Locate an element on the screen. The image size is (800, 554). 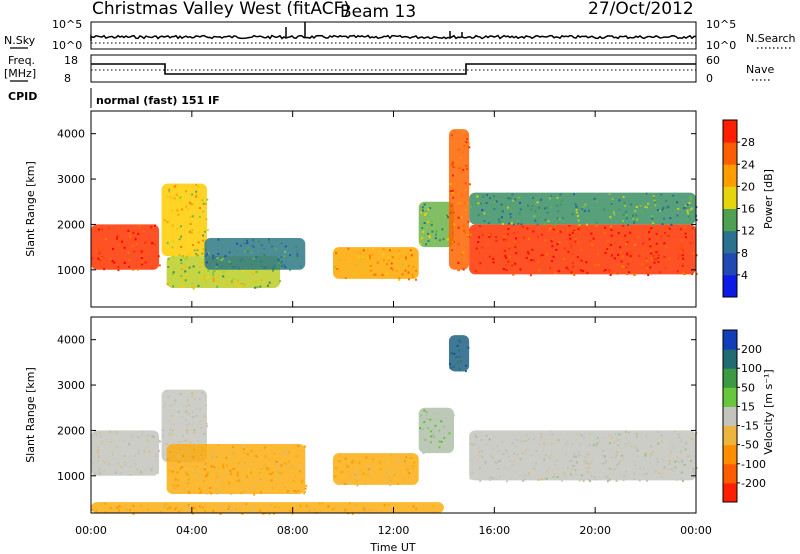
colorbar-tick-label: -100 is located at coordinates (753, 464).